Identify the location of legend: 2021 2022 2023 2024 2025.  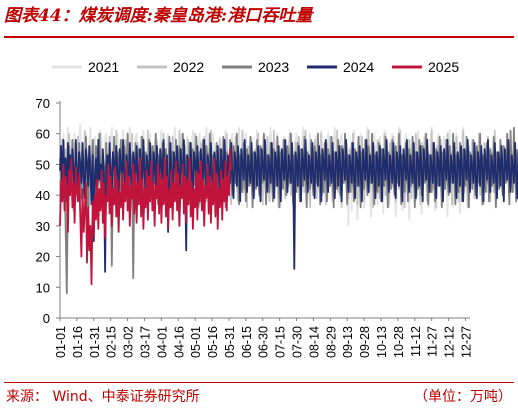
(255, 67).